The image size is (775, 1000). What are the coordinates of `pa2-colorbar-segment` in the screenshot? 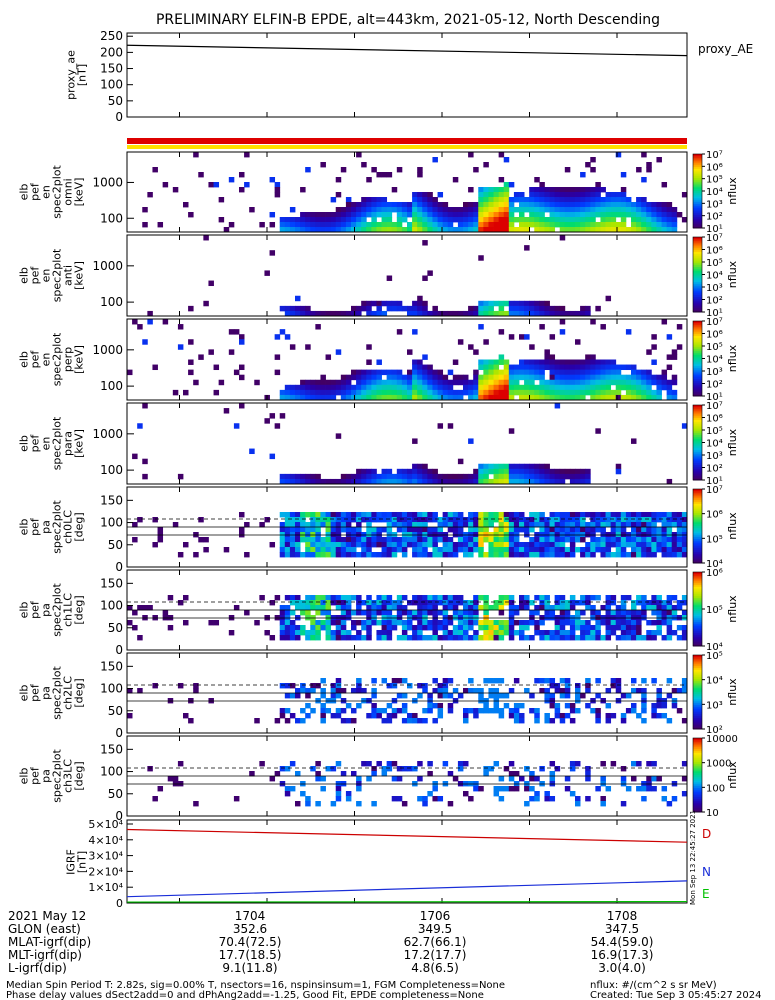 It's located at (697, 661).